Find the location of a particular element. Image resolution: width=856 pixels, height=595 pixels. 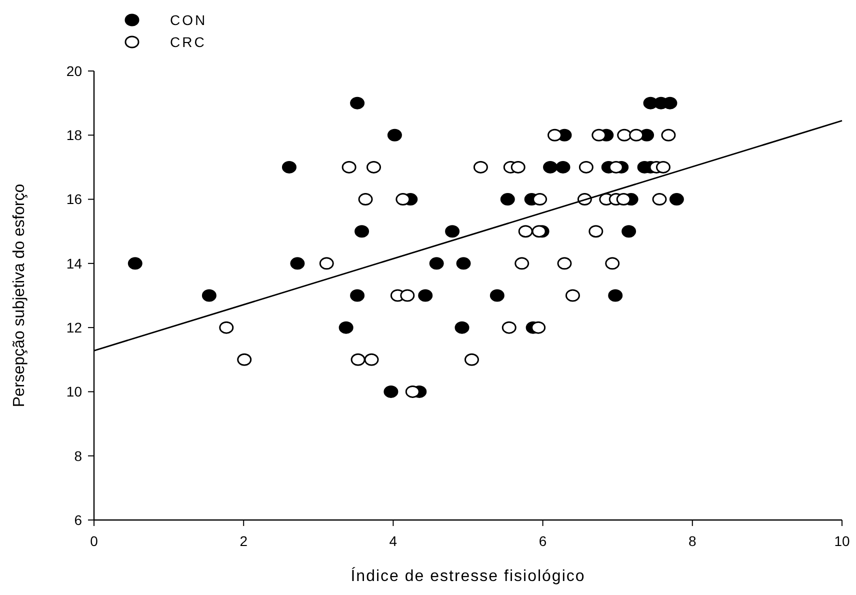

y-tick-label: 10 is located at coordinates (74, 392).